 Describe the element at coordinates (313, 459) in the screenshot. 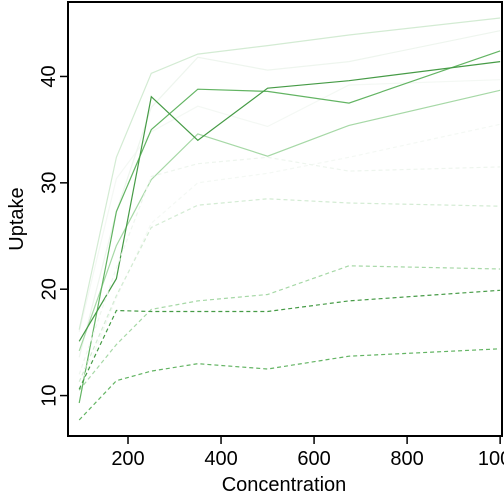

I see `x-tick-label-600: 600` at that location.